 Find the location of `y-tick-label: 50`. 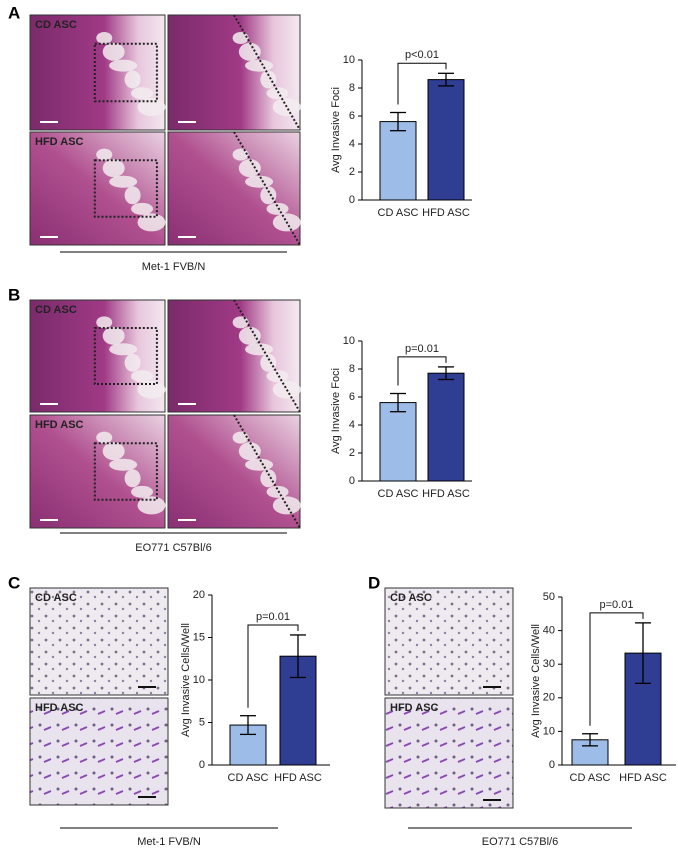

y-tick-label: 50 is located at coordinates (549, 597).